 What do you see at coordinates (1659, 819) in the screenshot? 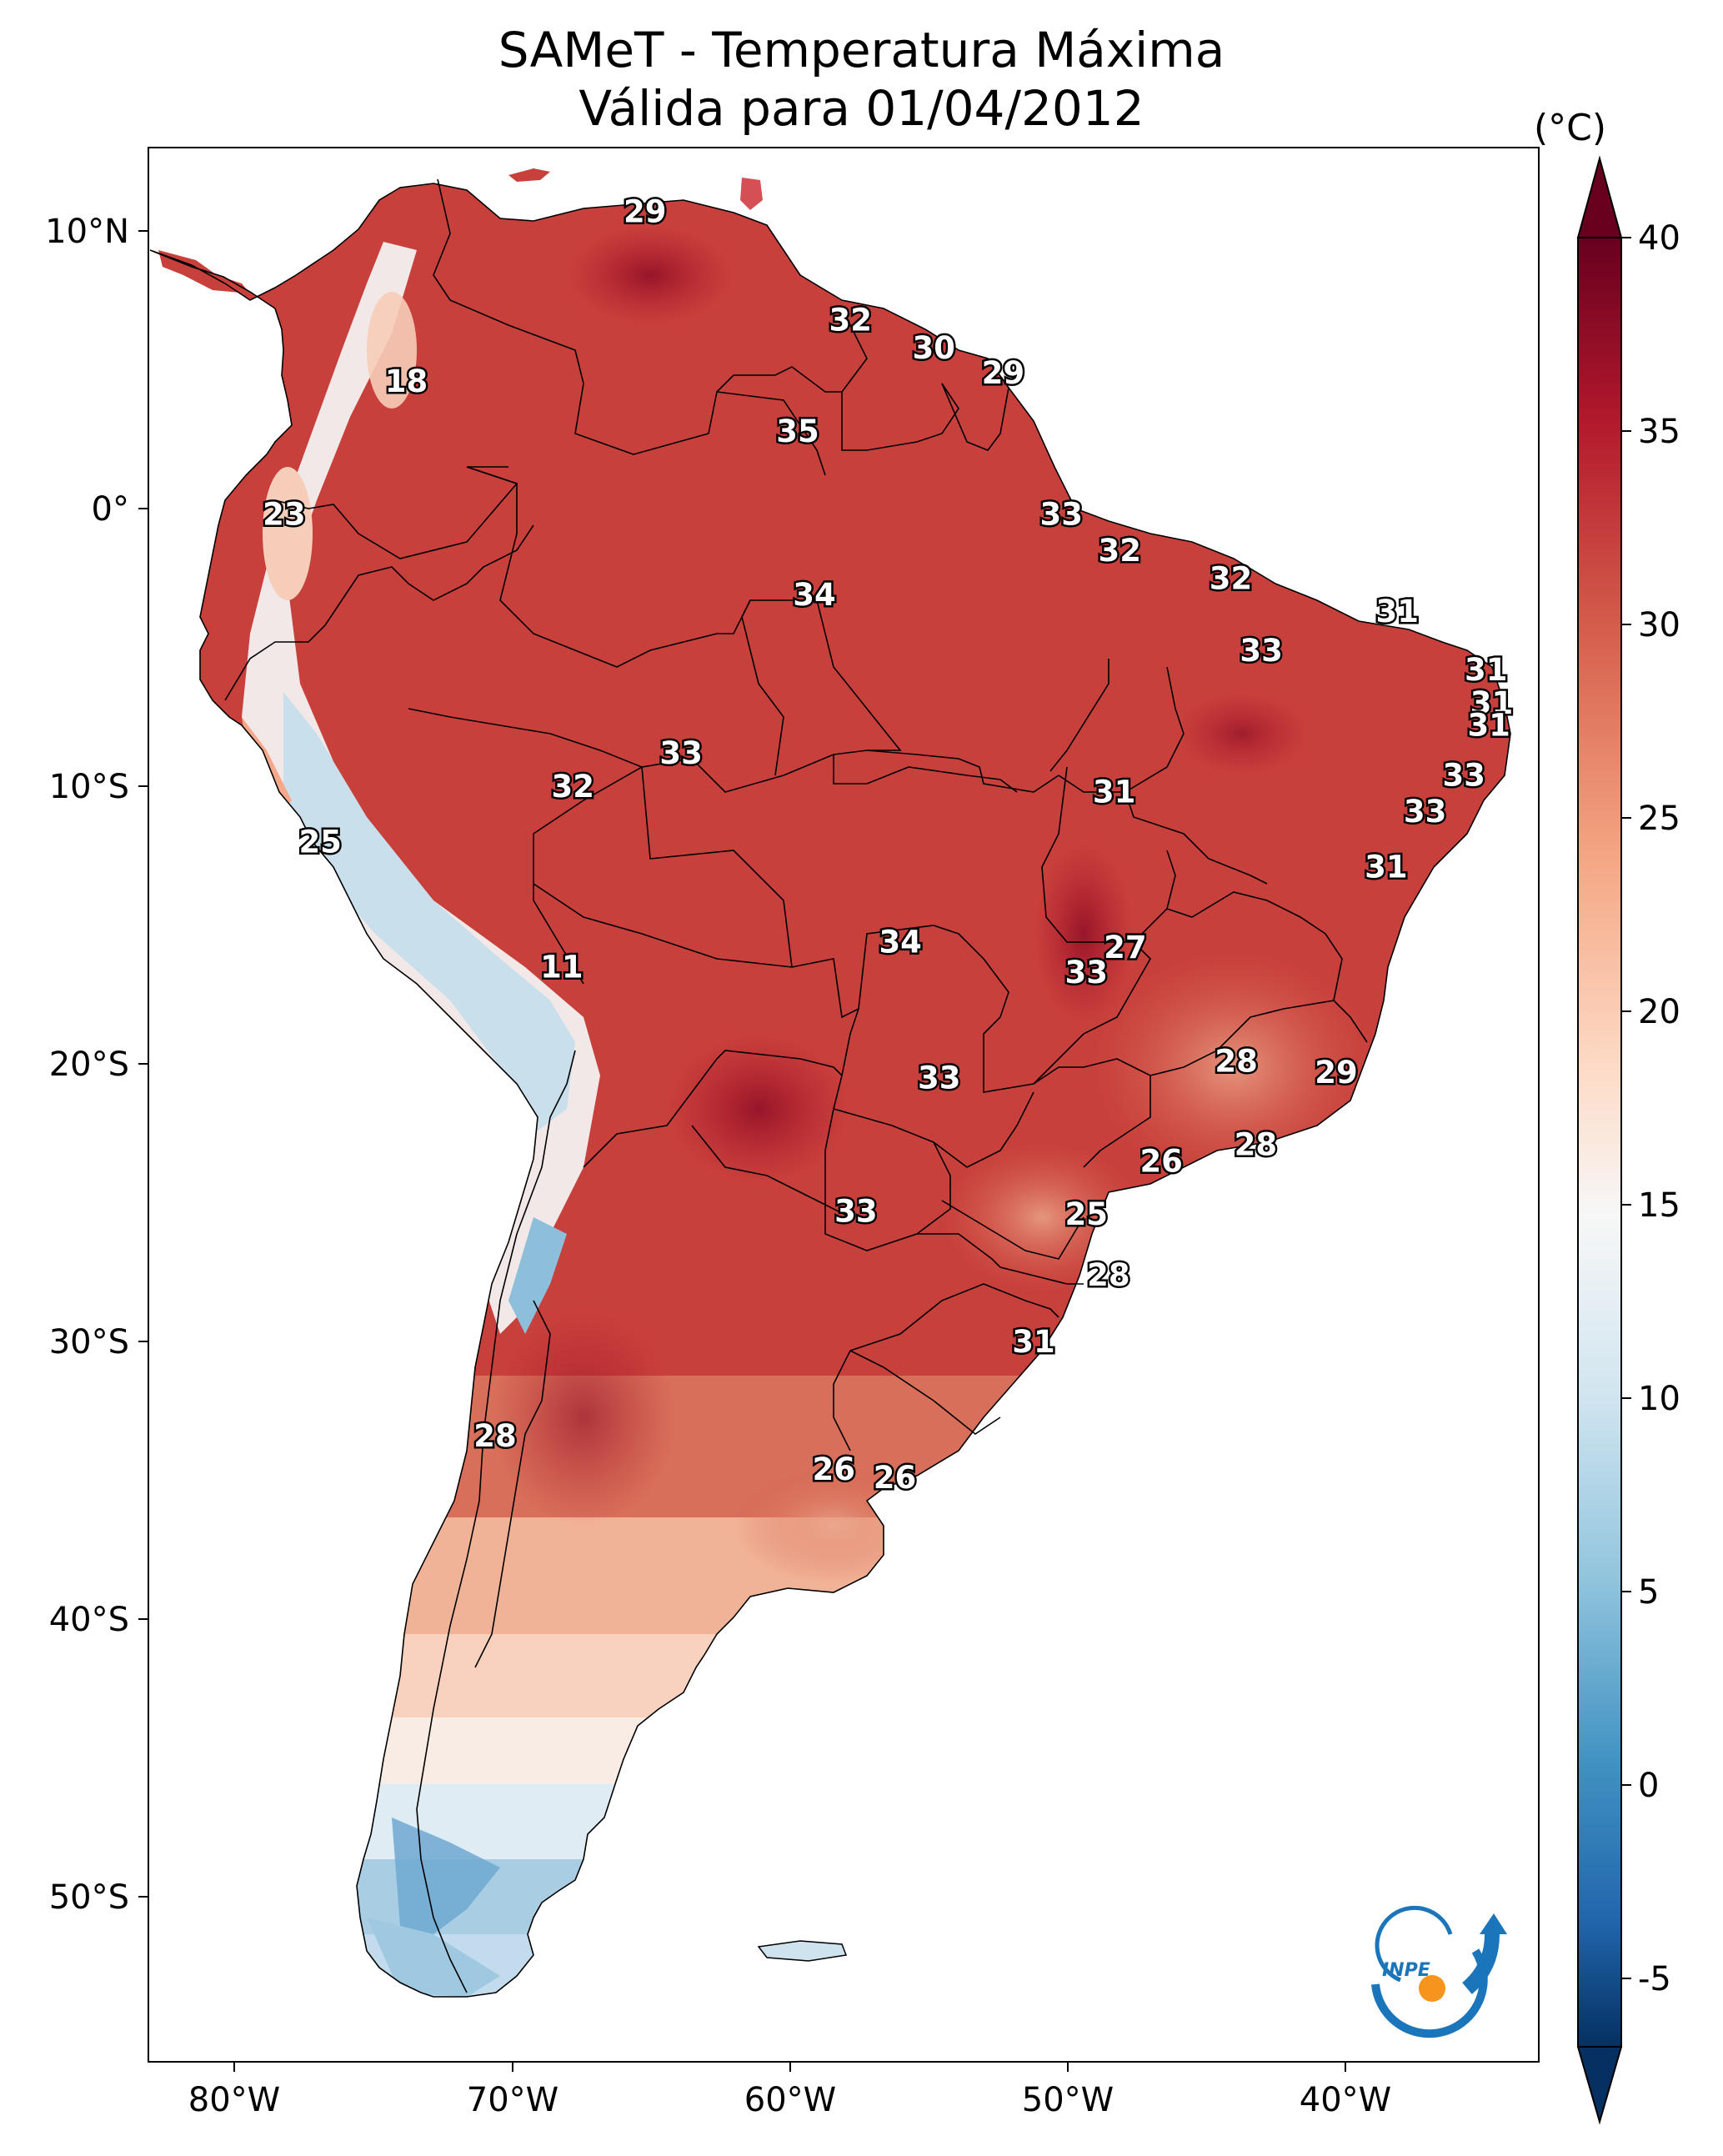
I see `colorbar-tick: 25` at bounding box center [1659, 819].